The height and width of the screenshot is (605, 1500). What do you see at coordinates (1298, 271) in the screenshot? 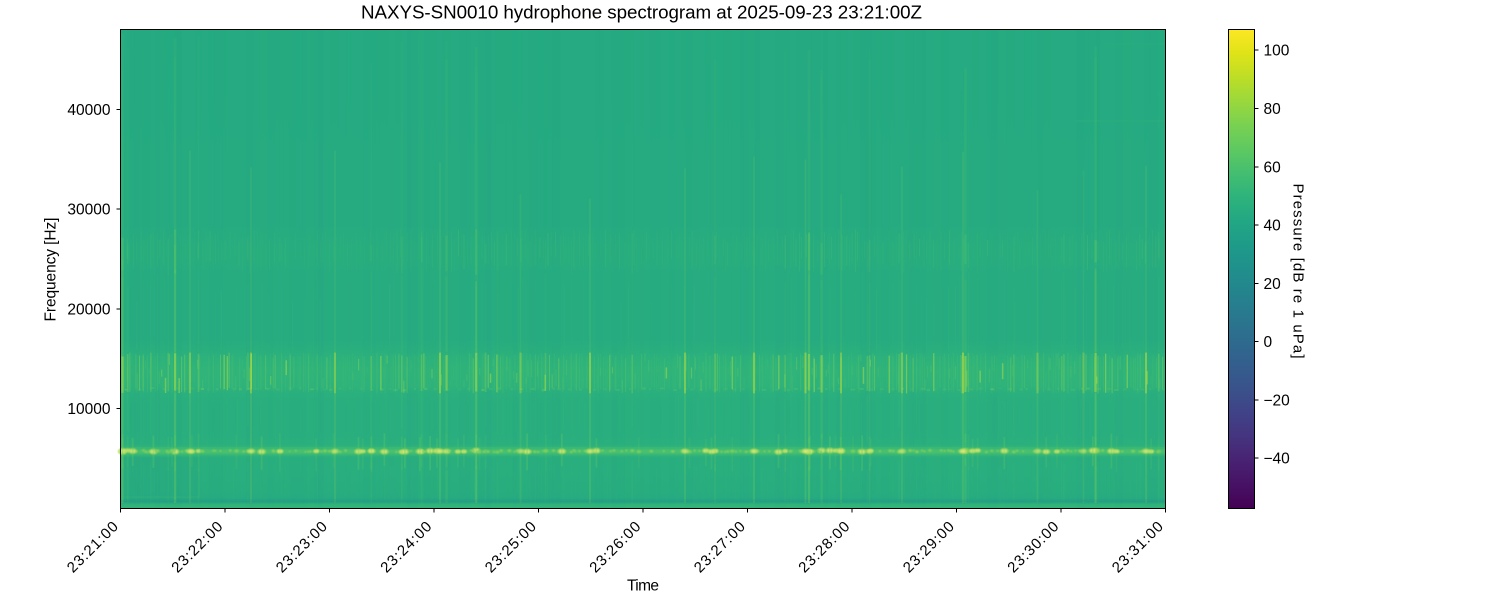
I see `svg-text: Pressure [dB re 1 uPa]` at bounding box center [1298, 271].